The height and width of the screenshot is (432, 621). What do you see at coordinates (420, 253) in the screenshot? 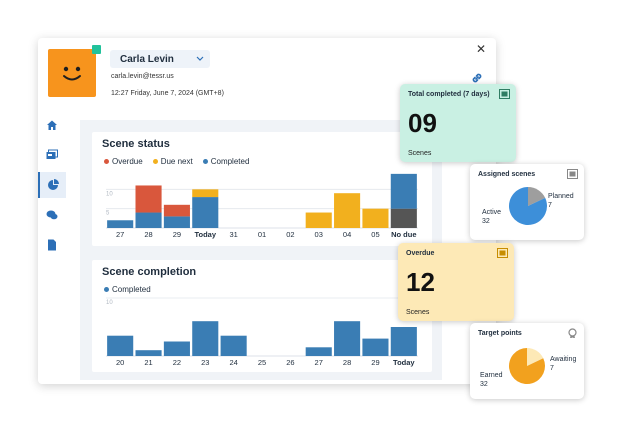
I see `overdue-title: Overdue` at bounding box center [420, 253].